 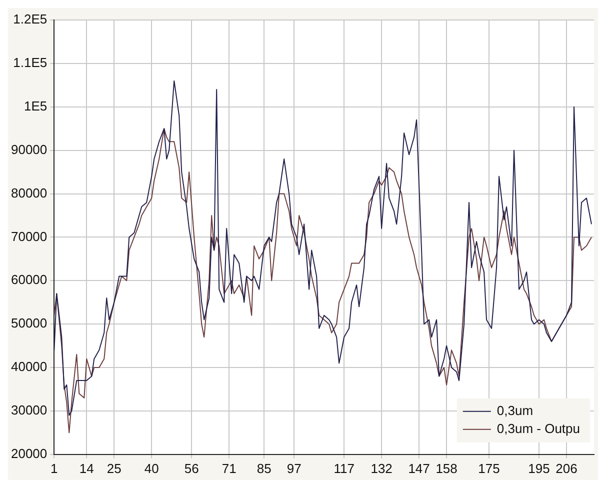 I want to click on y-tick-label: 90000, so click(x=29, y=149).